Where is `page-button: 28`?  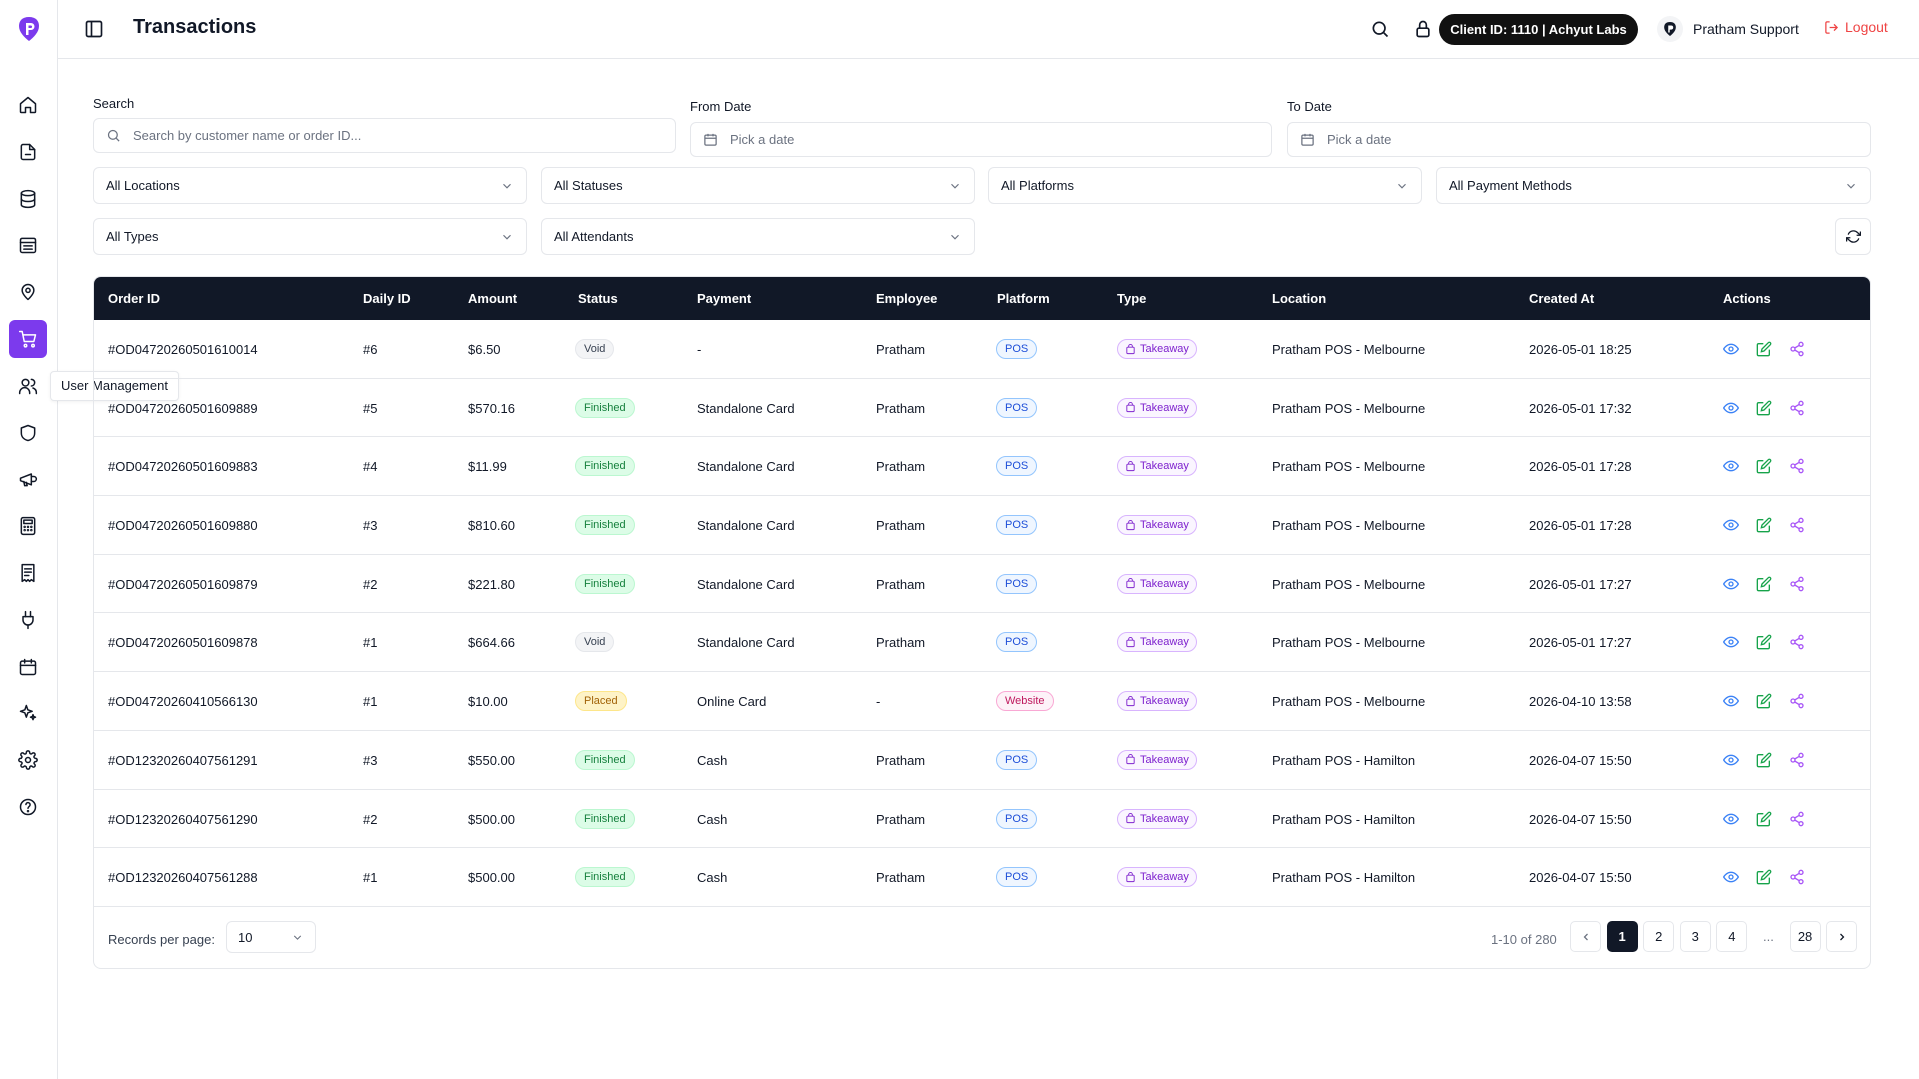 page-button: 28 is located at coordinates (1805, 936).